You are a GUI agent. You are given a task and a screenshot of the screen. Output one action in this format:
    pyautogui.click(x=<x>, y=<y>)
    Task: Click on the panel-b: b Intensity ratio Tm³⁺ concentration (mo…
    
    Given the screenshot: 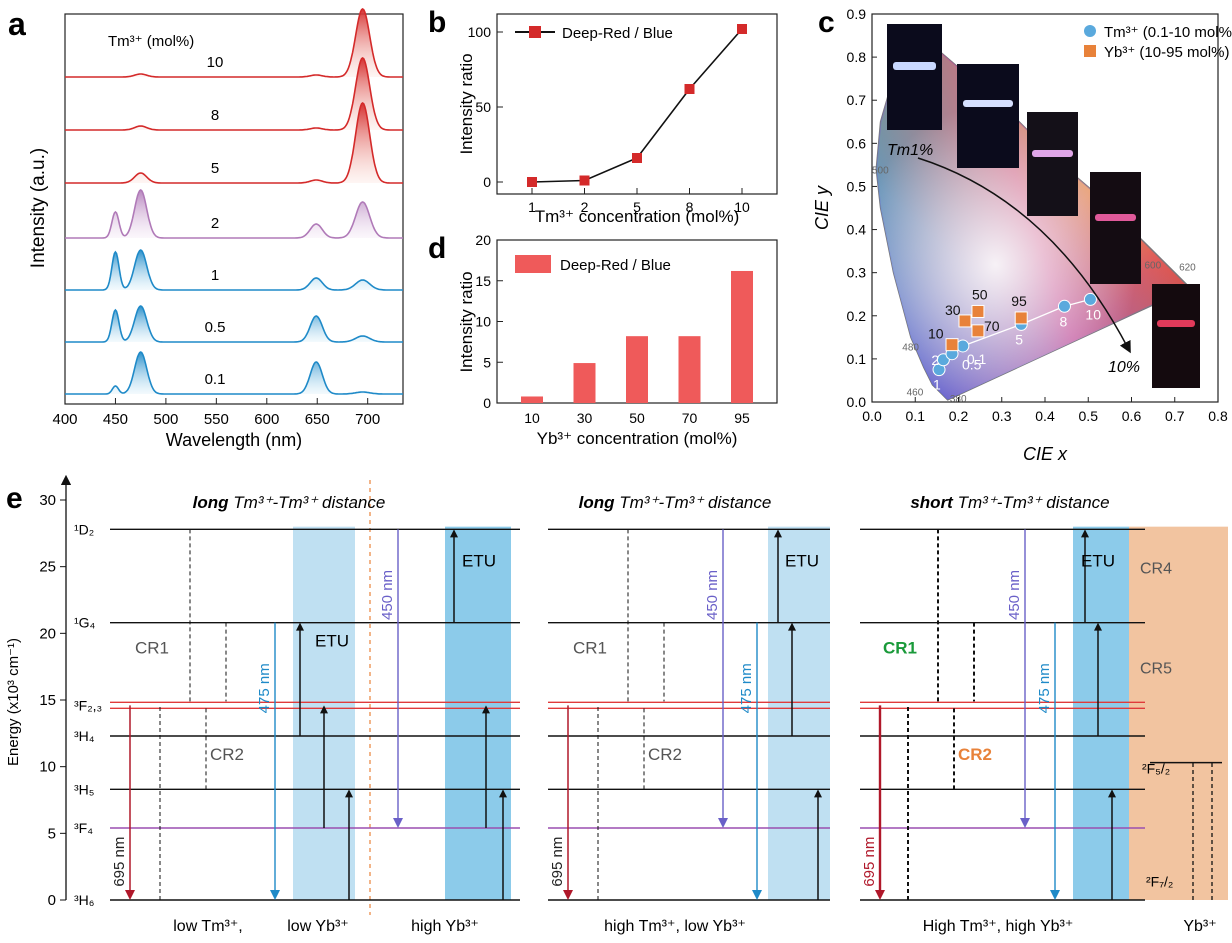 What is the action you would take?
    pyautogui.click(x=603, y=116)
    